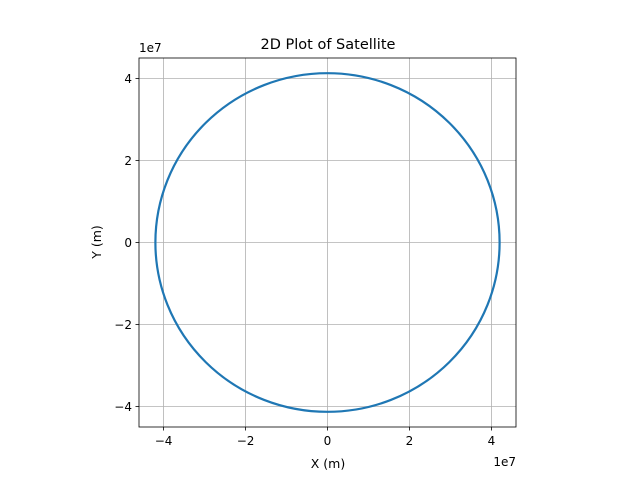 Image resolution: width=640 pixels, height=480 pixels. I want to click on y-axis-offset-text: 1e7, so click(150, 48).